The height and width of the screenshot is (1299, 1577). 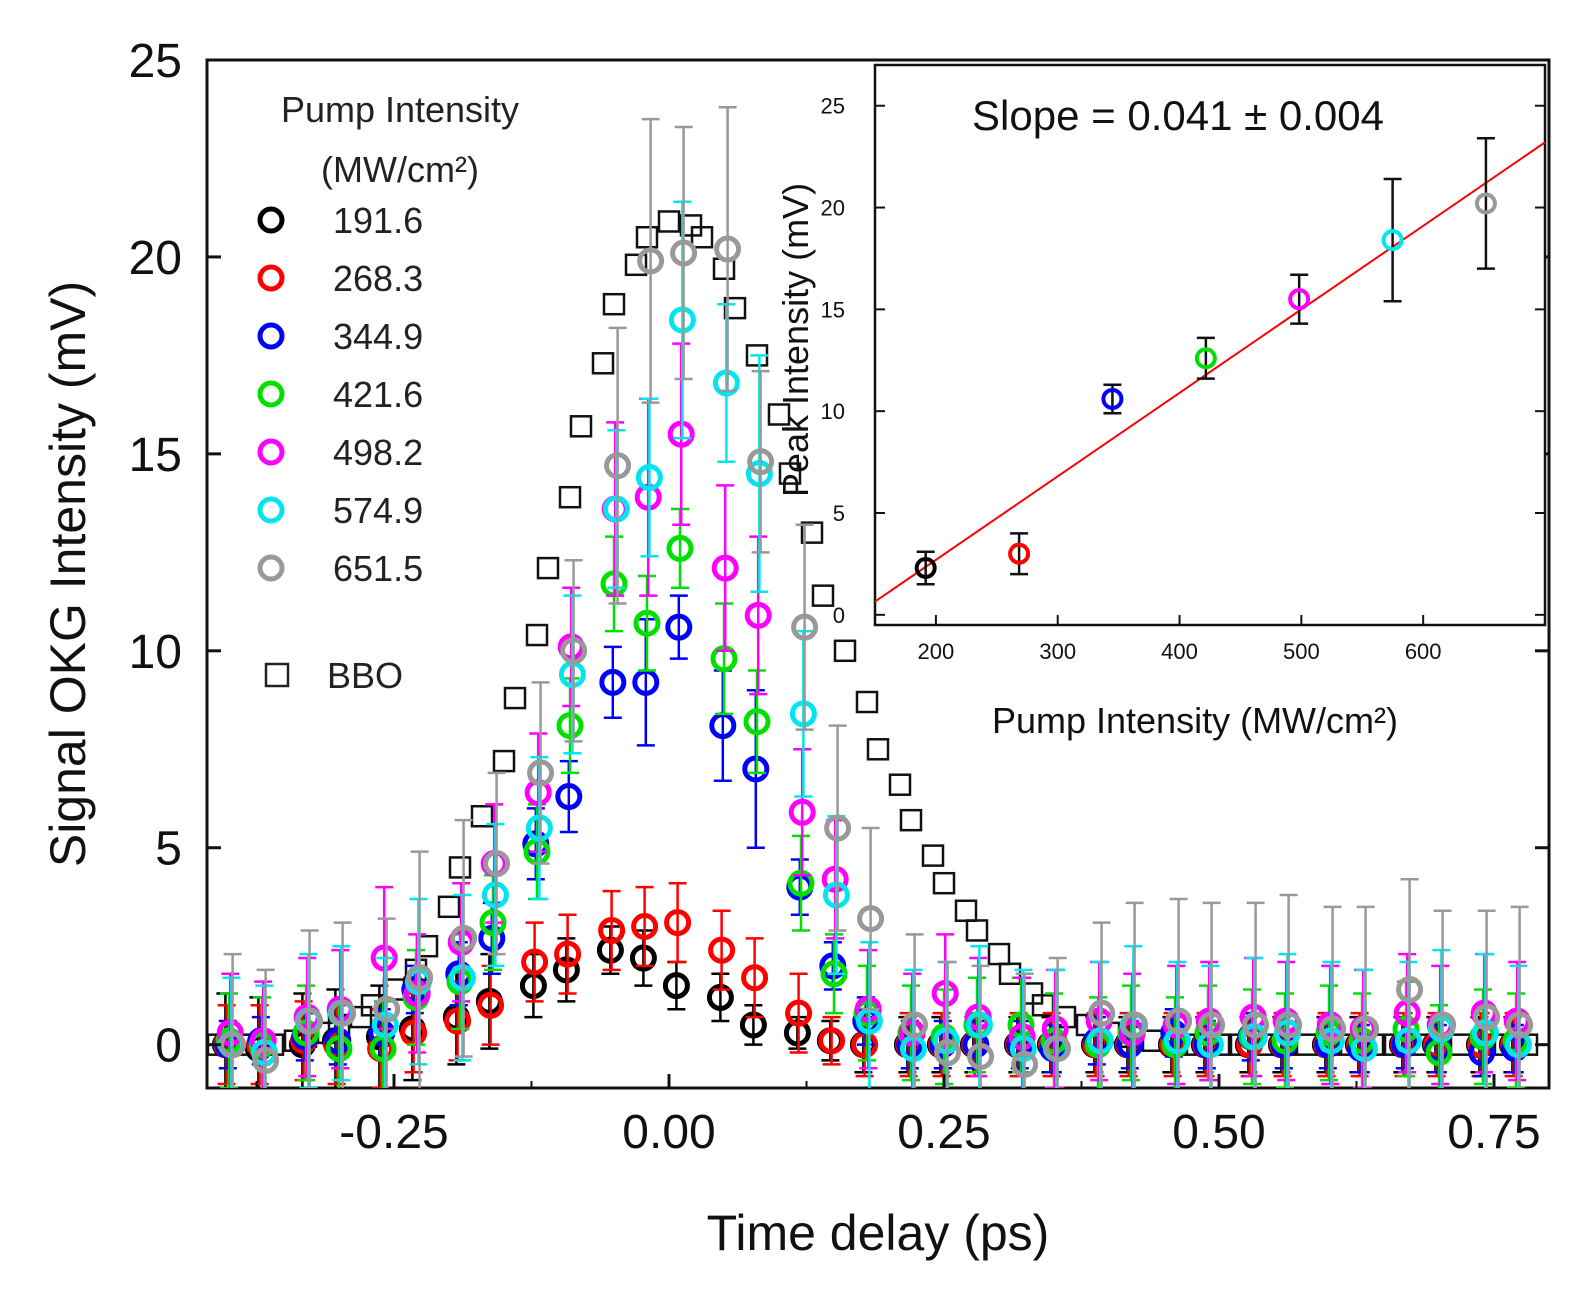 I want to click on legend-label: 268.3, so click(x=378, y=278).